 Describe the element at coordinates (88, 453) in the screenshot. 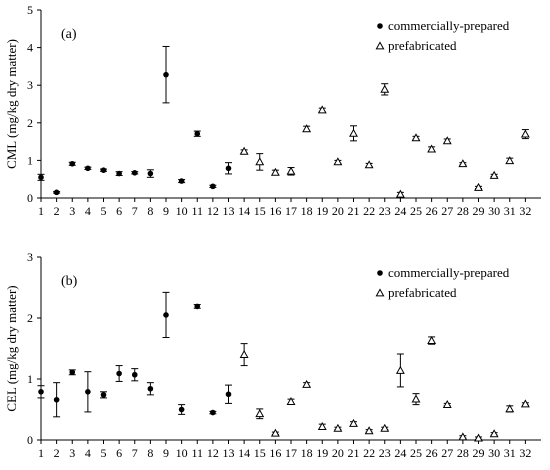

I see `x-tick-label: 4` at that location.